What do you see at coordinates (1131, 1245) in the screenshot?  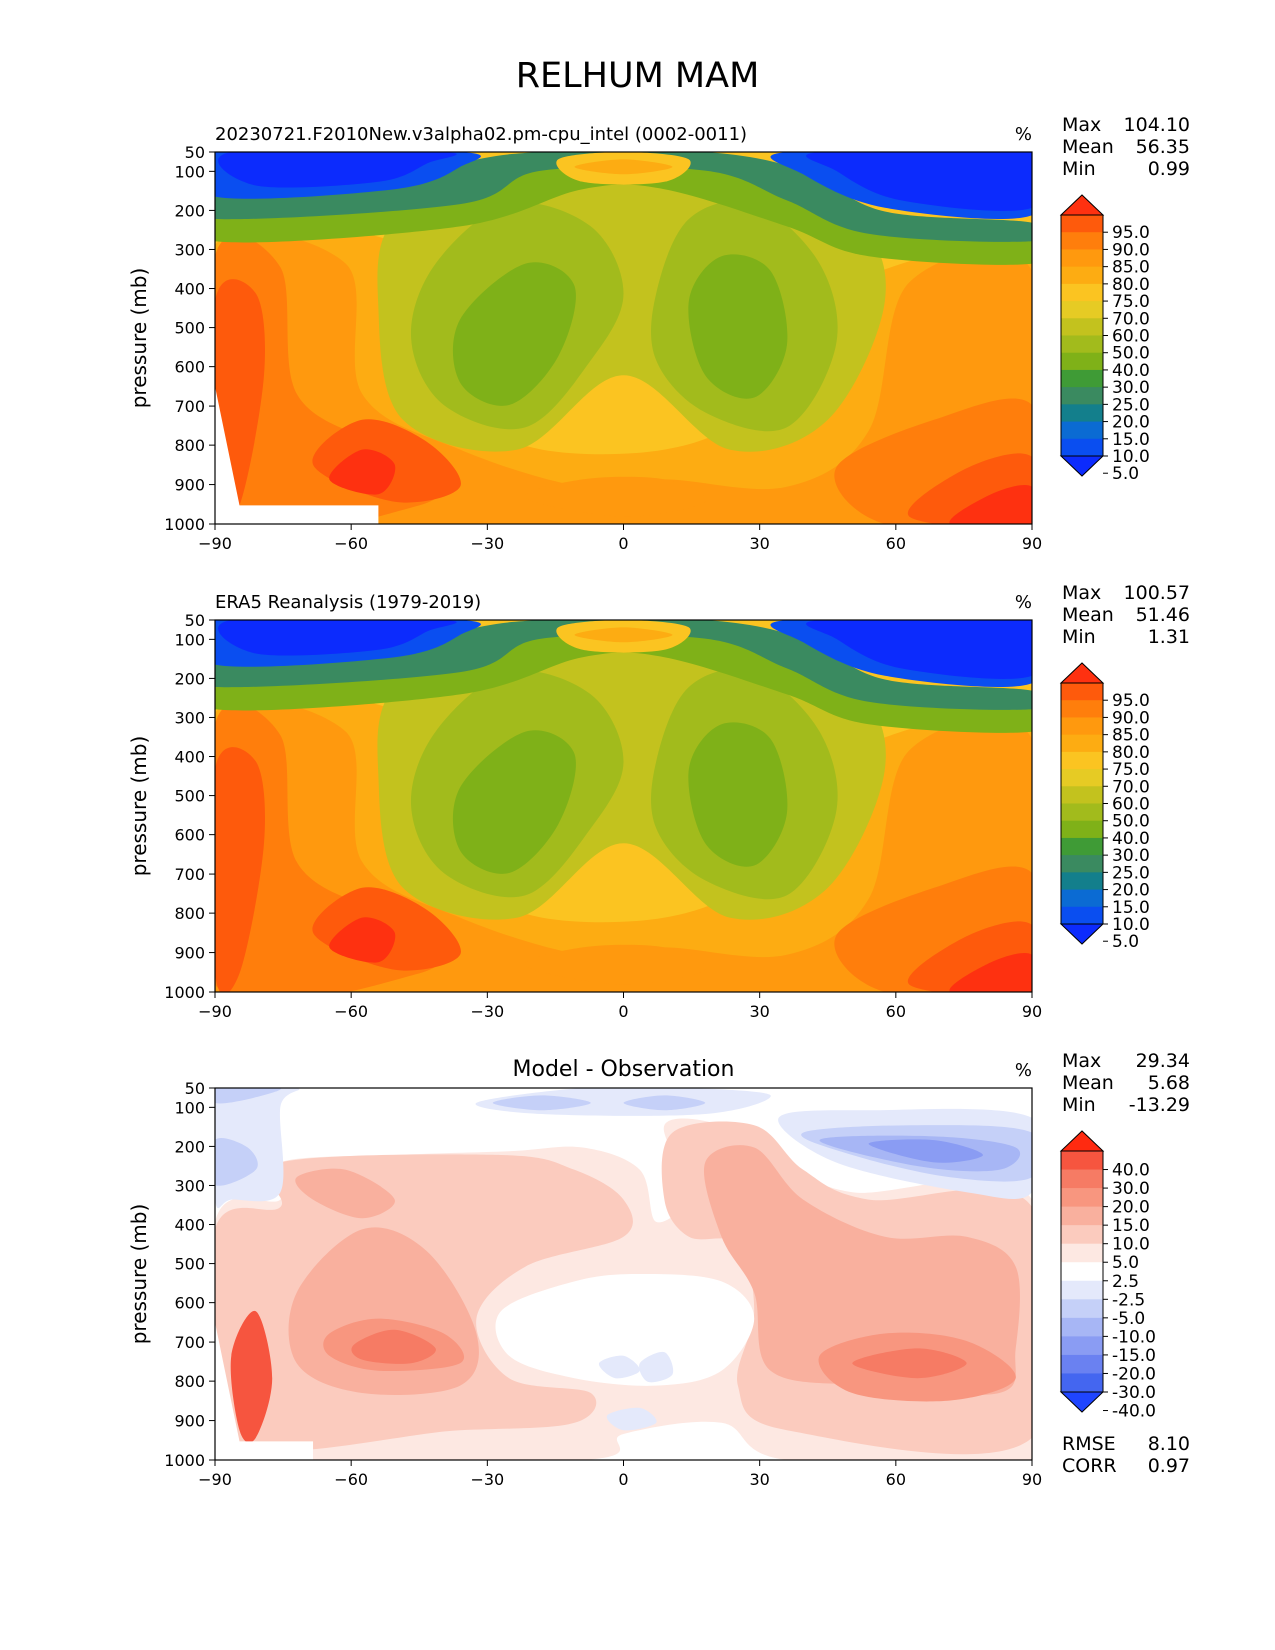 I see `colorbar-tick-label: 10.0` at bounding box center [1131, 1245].